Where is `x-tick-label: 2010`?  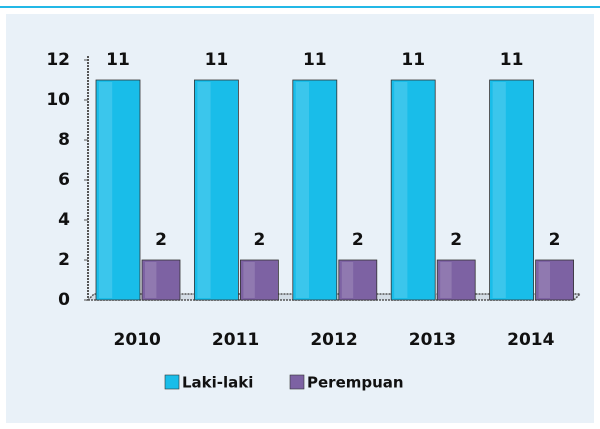
x-tick-label: 2010 is located at coordinates (137, 340).